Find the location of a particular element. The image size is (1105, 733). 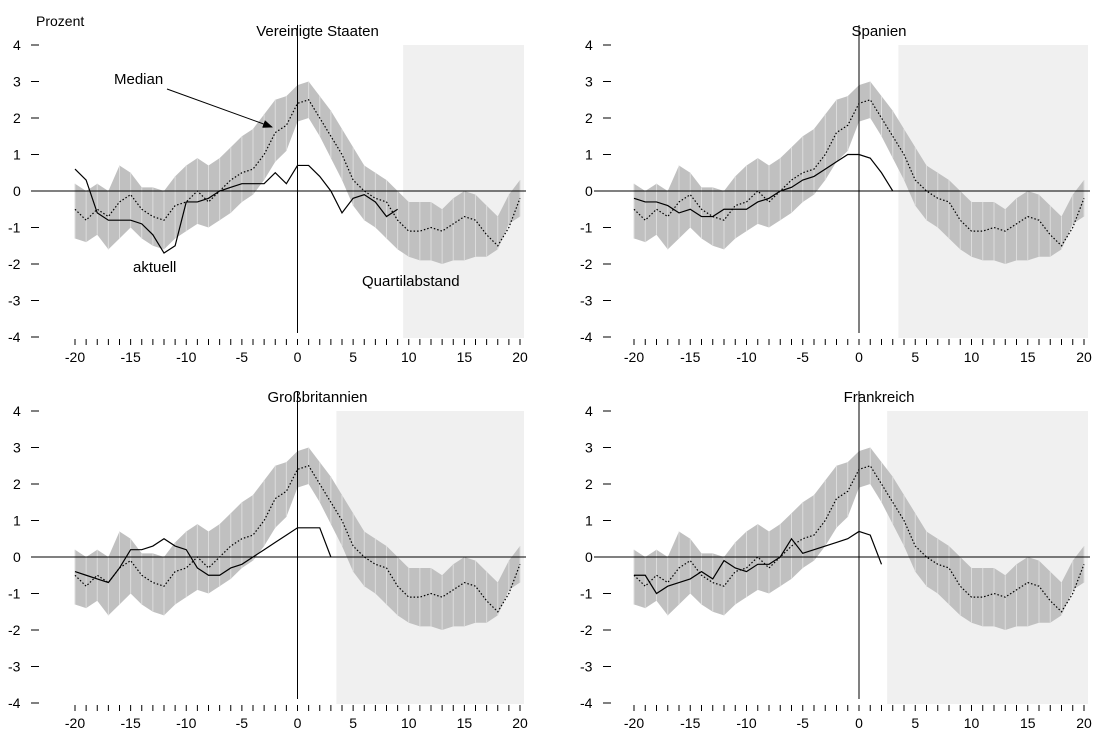

annotations: Median aktuell Quartilabstand is located at coordinates (287, 180).